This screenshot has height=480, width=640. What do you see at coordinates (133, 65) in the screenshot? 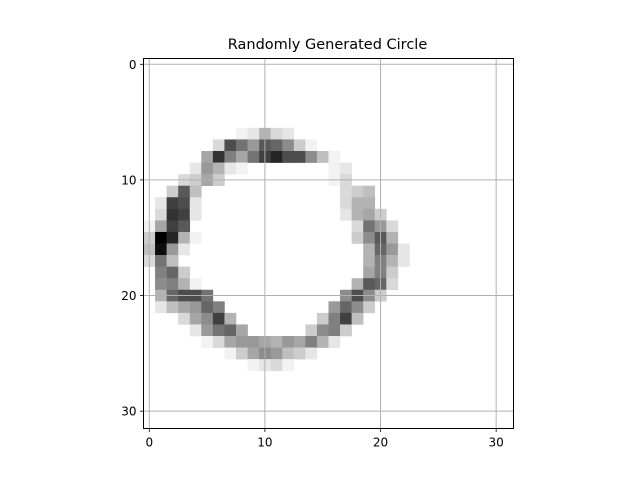
I see `y-tick-label: 0` at bounding box center [133, 65].